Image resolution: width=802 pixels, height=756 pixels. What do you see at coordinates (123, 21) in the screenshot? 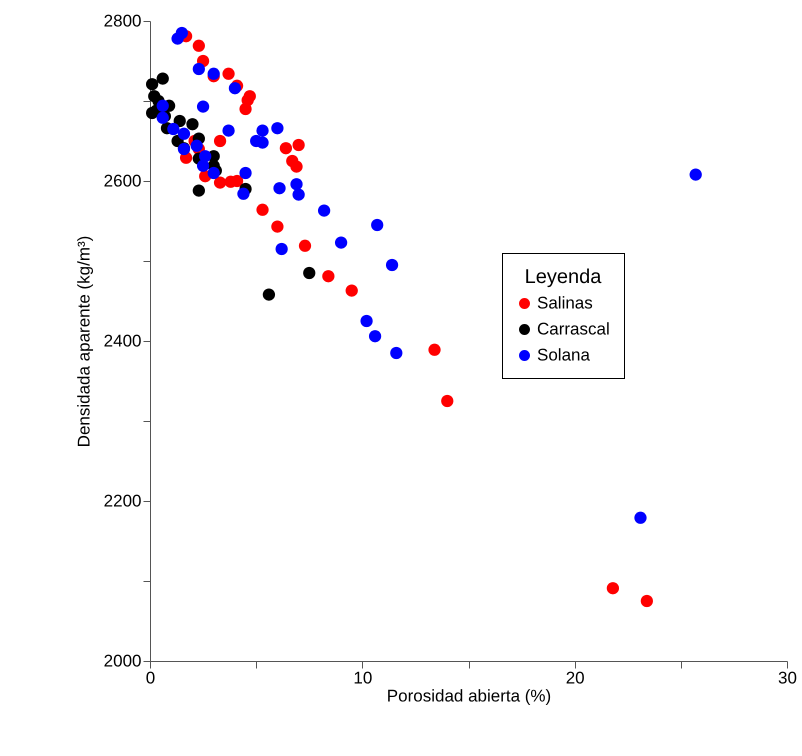
I see `y-tick-label: 2800` at bounding box center [123, 21].